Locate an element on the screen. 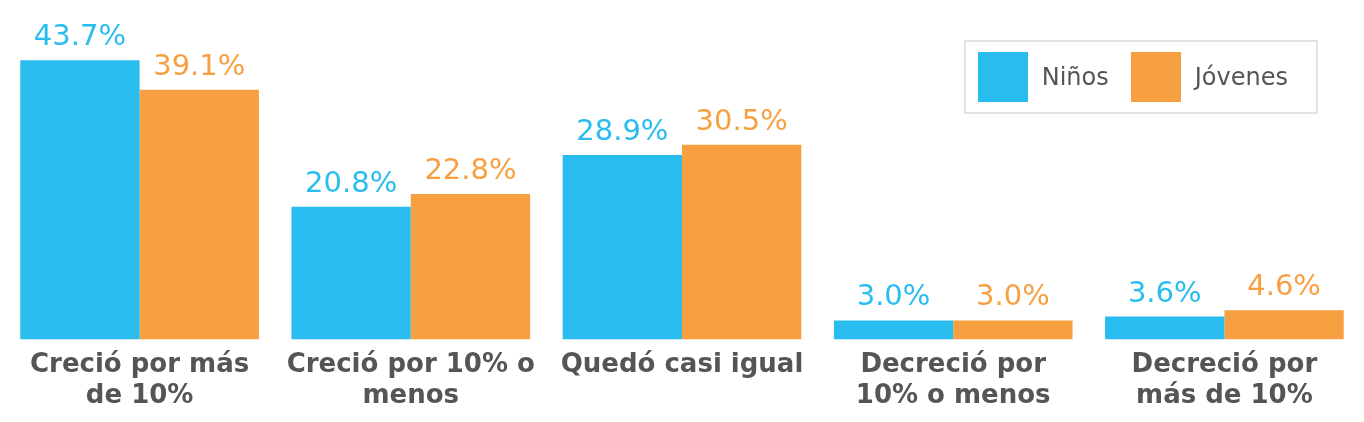  legend-label: Niños is located at coordinates (1075, 77).